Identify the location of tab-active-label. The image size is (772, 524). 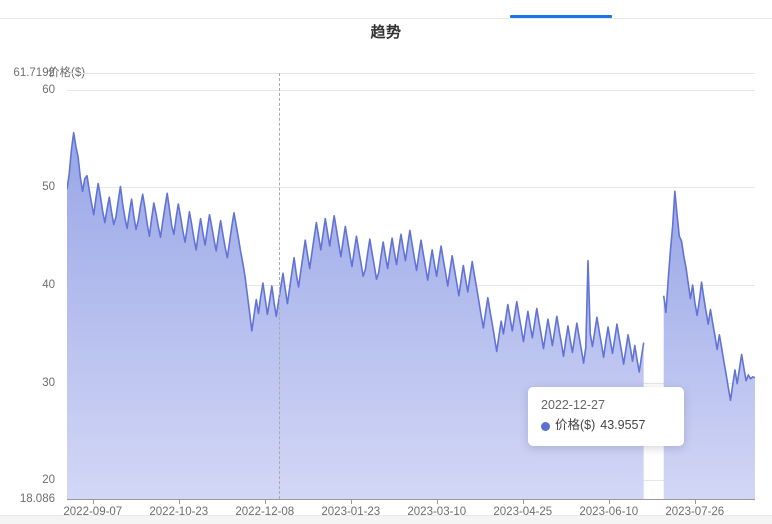
(561, 6).